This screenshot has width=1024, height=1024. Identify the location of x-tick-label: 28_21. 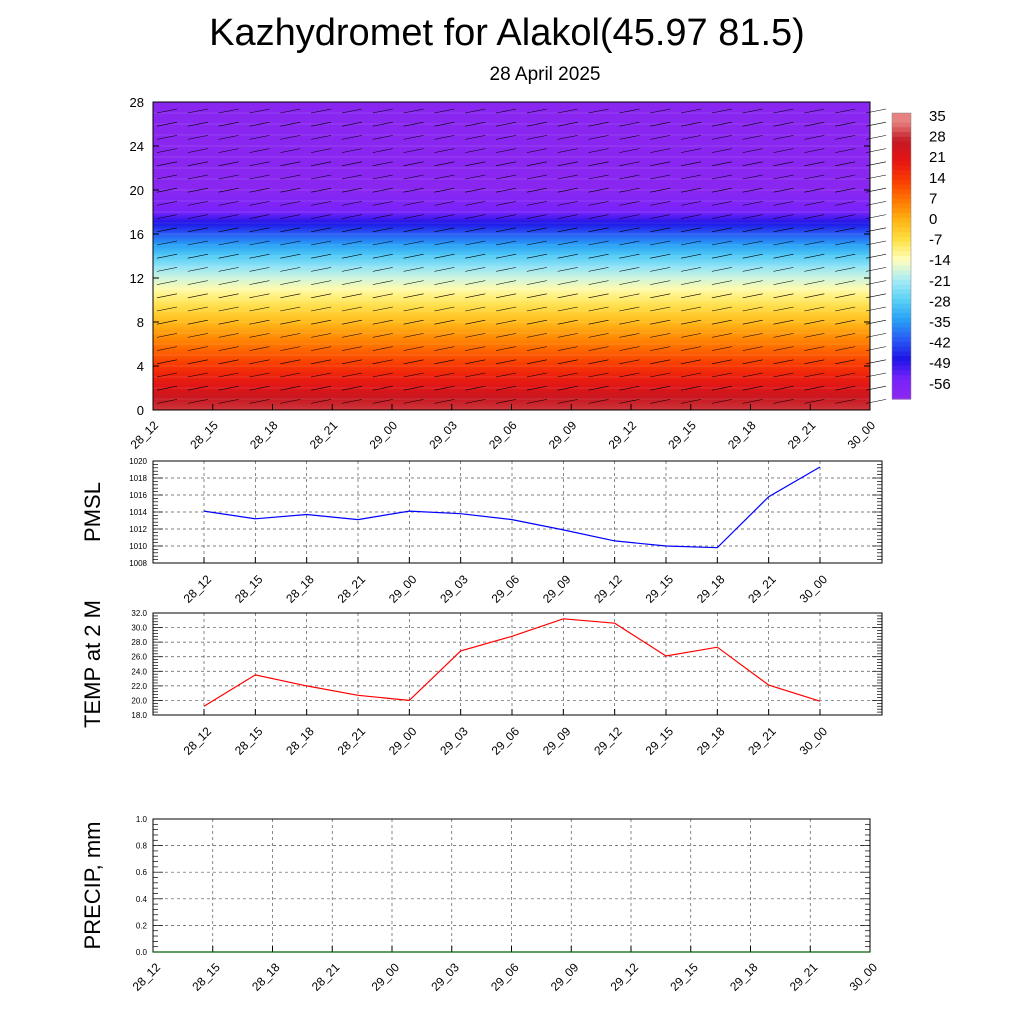
(352, 589).